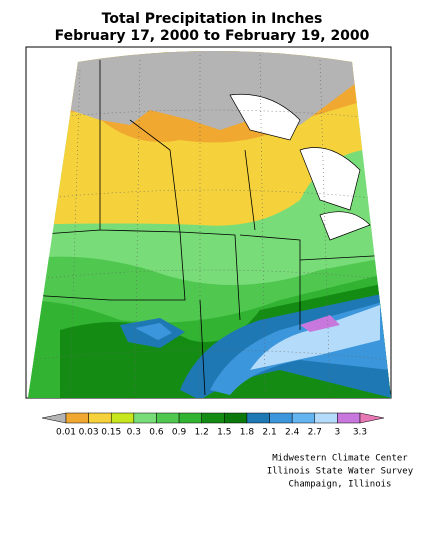 The image size is (425, 554). Describe the element at coordinates (224, 433) in the screenshot. I see `legend-label: 1.5` at that location.